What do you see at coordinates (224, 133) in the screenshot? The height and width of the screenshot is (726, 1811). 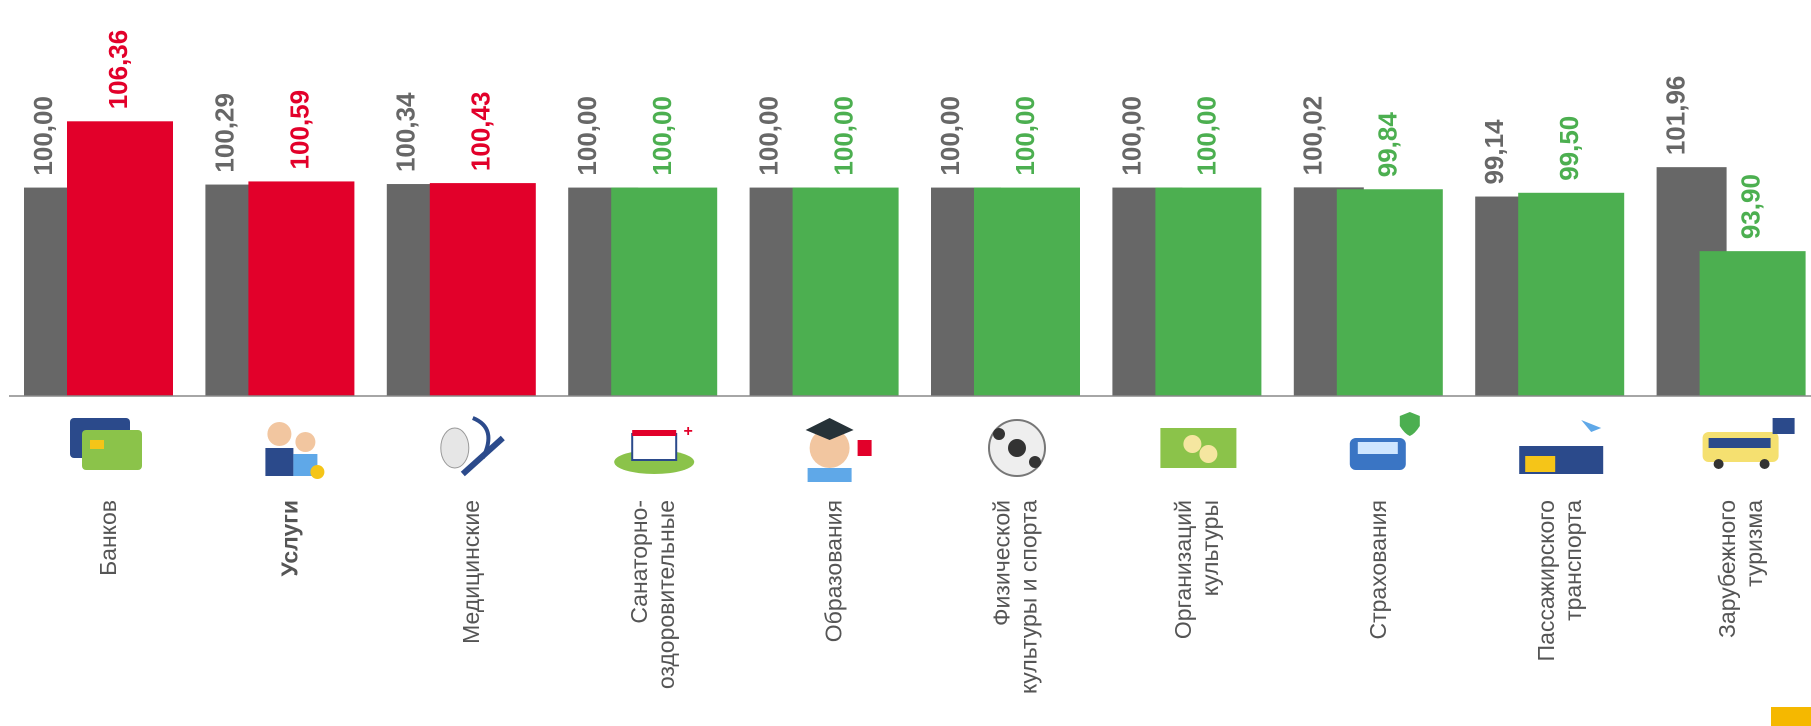 I see `value-label: 100,29` at bounding box center [224, 133].